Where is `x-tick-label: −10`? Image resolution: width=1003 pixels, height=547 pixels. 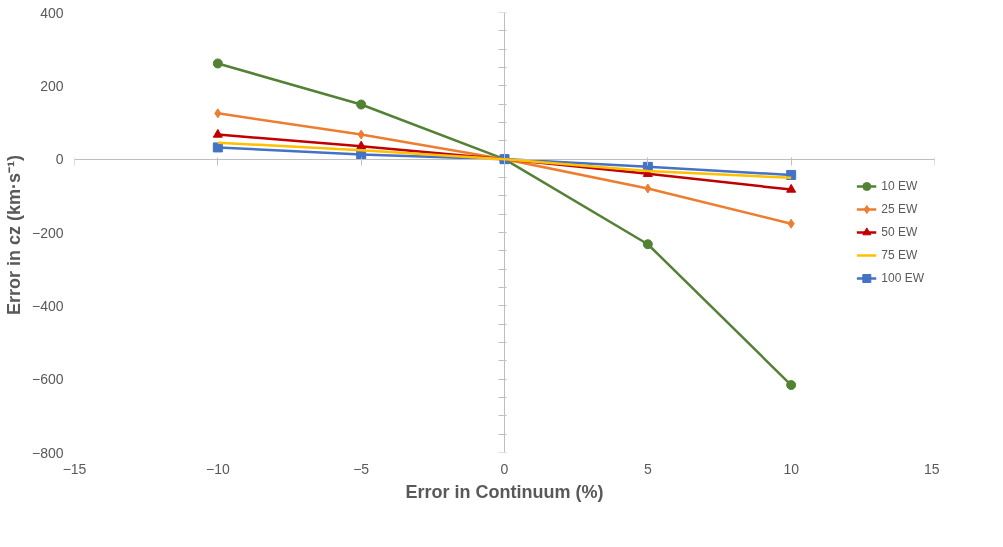 x-tick-label: −10 is located at coordinates (217, 468).